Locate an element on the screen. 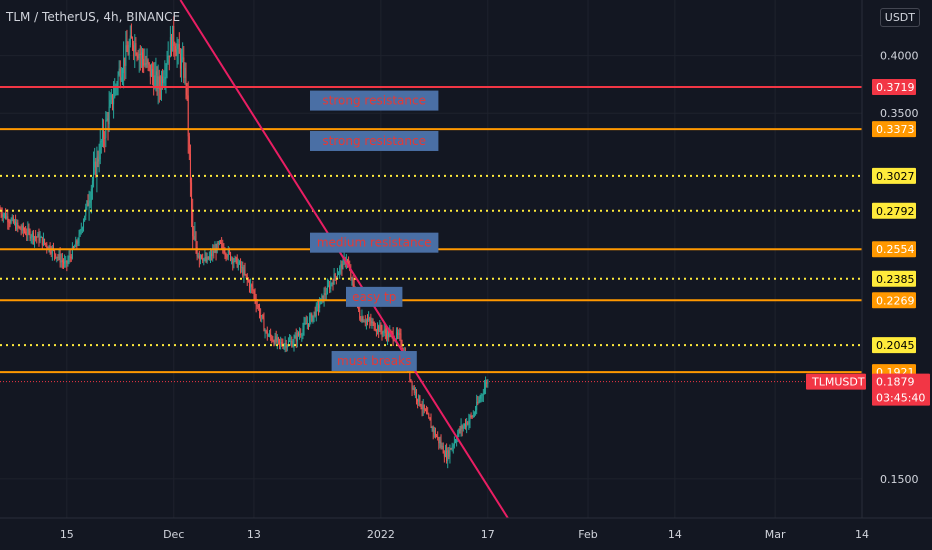 This screenshot has height=550, width=932. bar-countdown-label: 03:45:40 is located at coordinates (900, 398).